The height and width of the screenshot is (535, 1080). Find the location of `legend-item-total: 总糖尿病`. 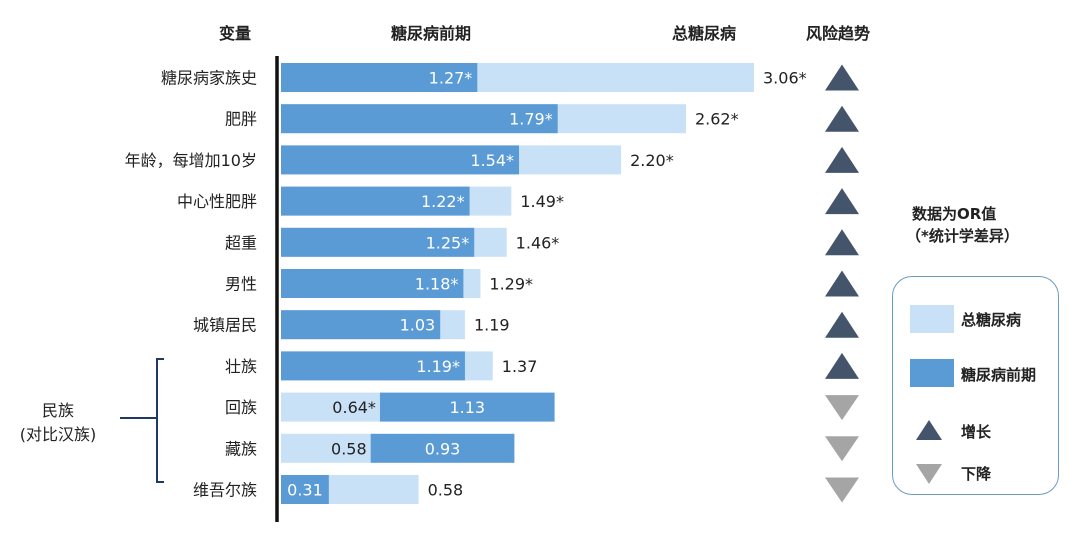

legend-item-total: 总糖尿病 is located at coordinates (975, 317).